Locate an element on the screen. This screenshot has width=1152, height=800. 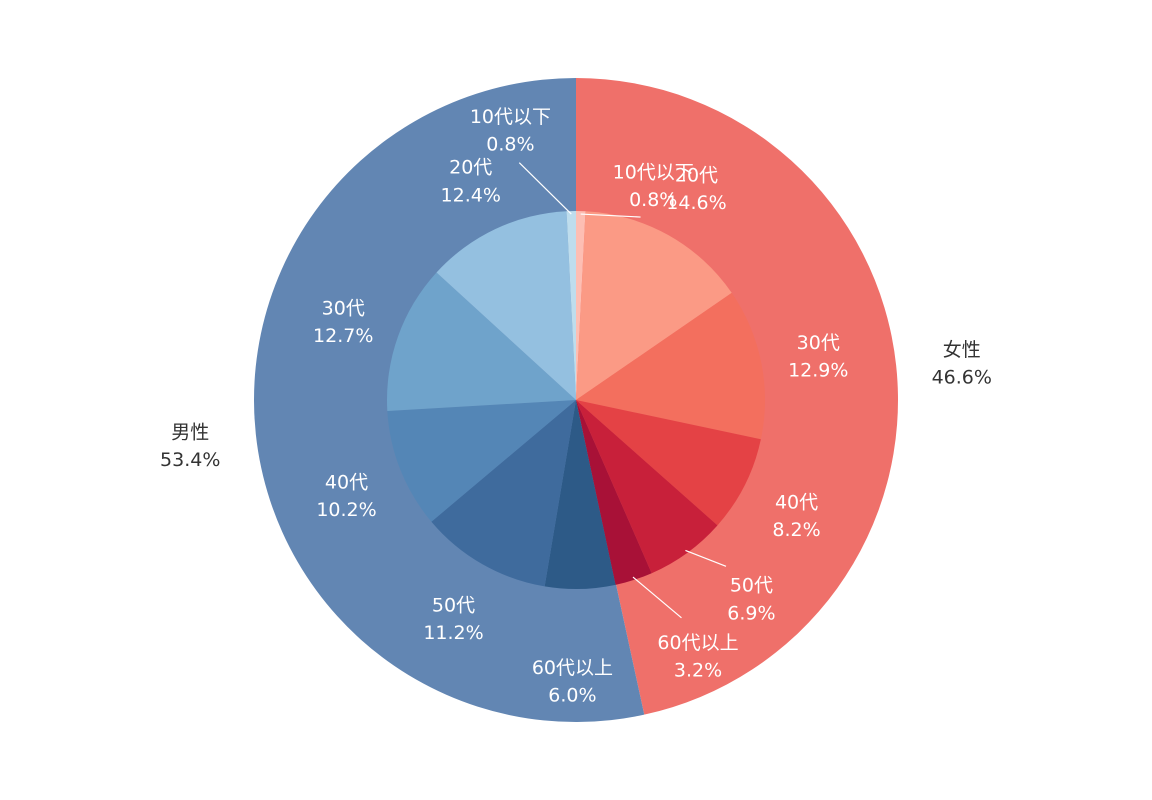
inner-slice-female-40s is located at coordinates (668, 463).